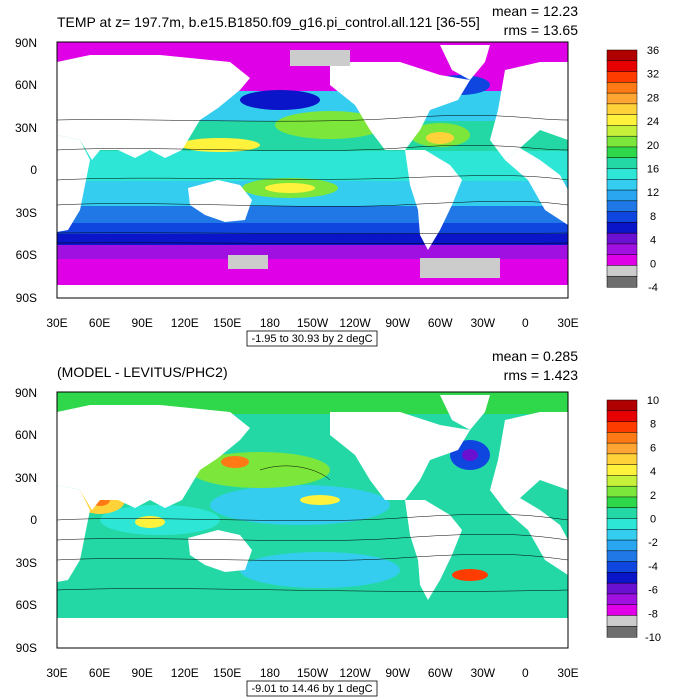 The image size is (700, 700). What do you see at coordinates (312, 179) in the screenshot?
I see `contour-lines` at bounding box center [312, 179].